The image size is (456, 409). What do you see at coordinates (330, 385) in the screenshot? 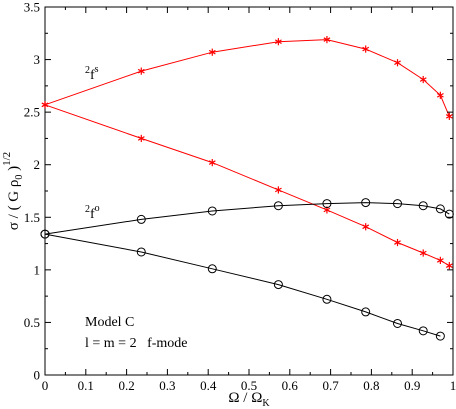
I see `x-tick-label: 0.7` at bounding box center [330, 385].